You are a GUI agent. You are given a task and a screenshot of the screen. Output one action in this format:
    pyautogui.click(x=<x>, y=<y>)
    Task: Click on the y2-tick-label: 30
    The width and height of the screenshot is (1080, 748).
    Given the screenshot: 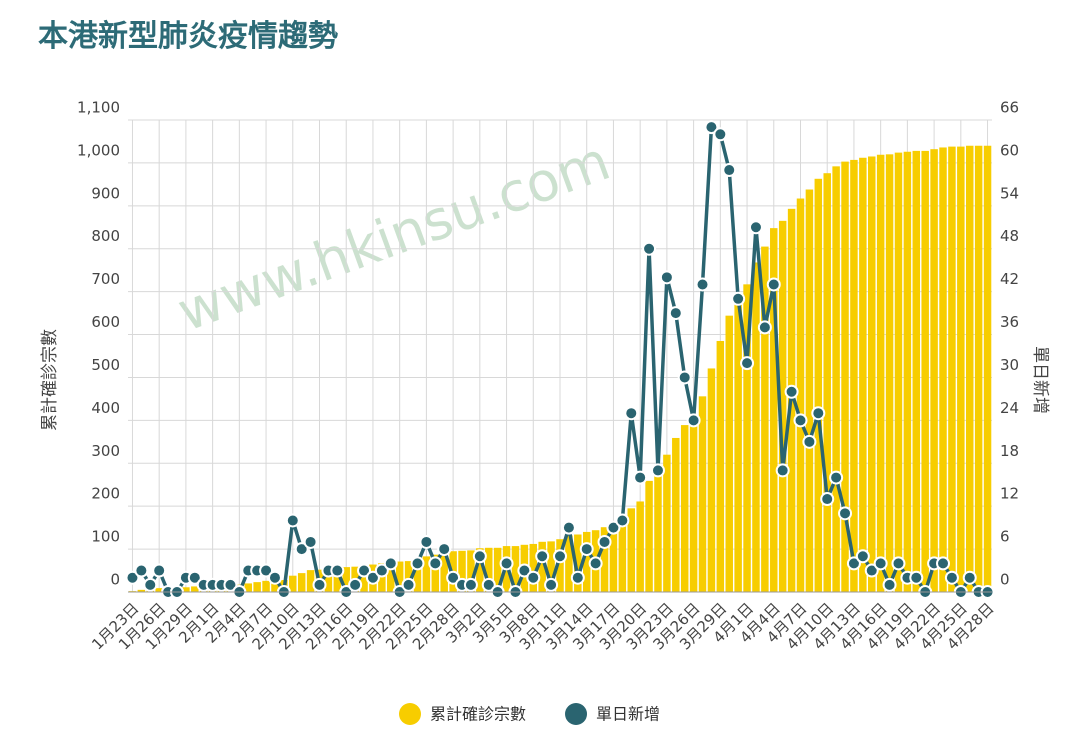 What is the action you would take?
    pyautogui.click(x=1009, y=365)
    